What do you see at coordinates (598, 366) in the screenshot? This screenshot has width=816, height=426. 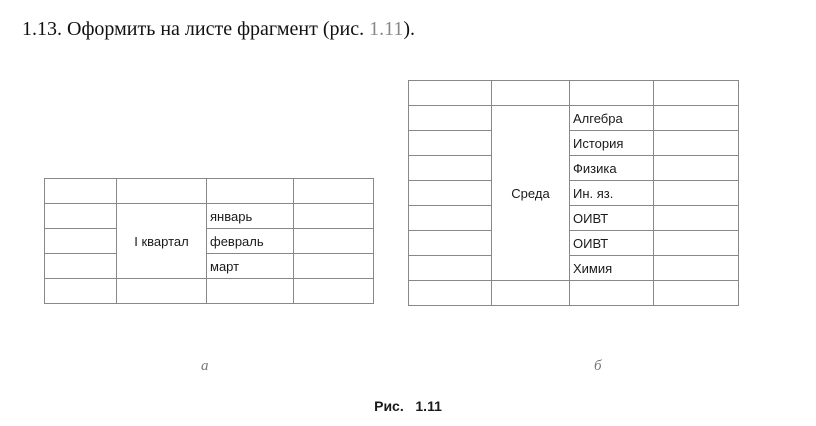 I see `sublabel-b: б` at bounding box center [598, 366].